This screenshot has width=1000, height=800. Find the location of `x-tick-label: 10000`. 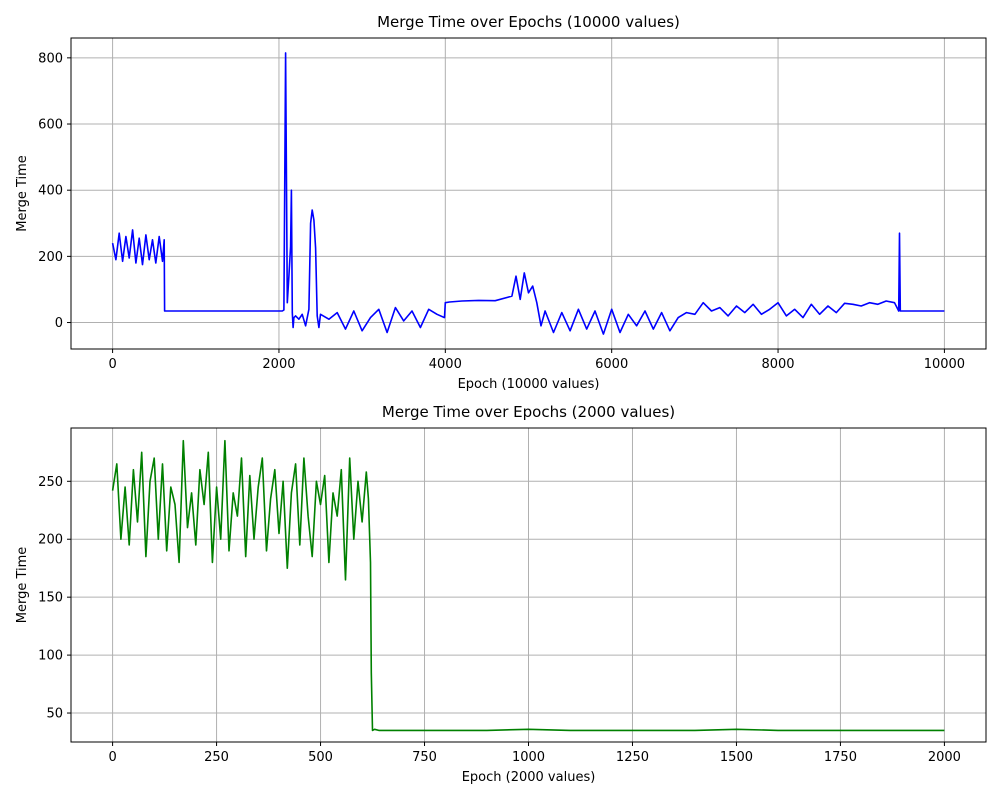

x-tick-label: 10000 is located at coordinates (944, 364).